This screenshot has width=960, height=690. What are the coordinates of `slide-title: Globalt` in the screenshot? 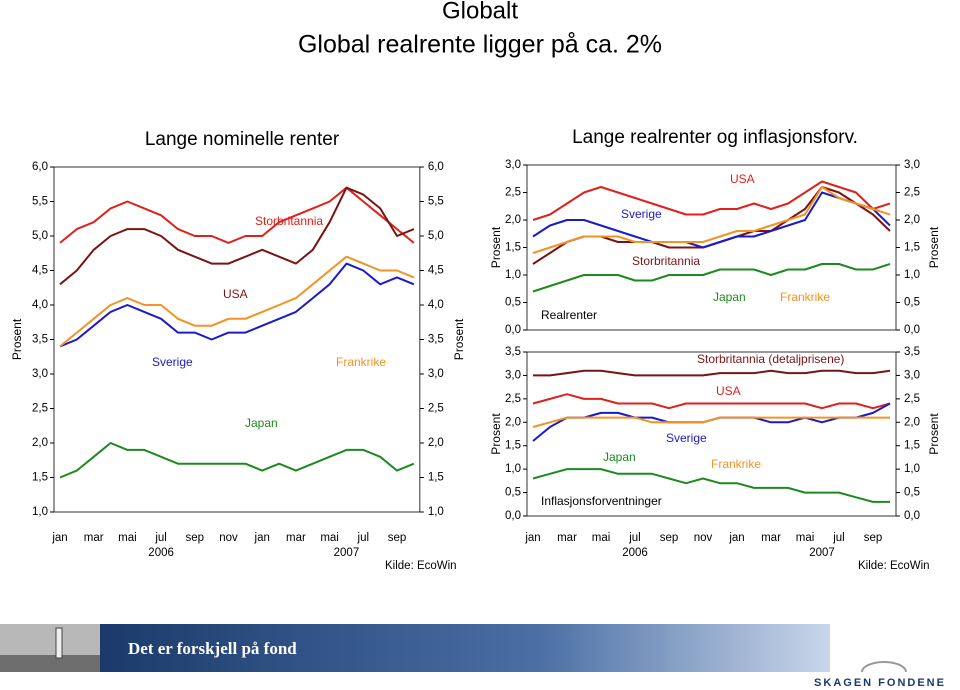 It's located at (480, 12).